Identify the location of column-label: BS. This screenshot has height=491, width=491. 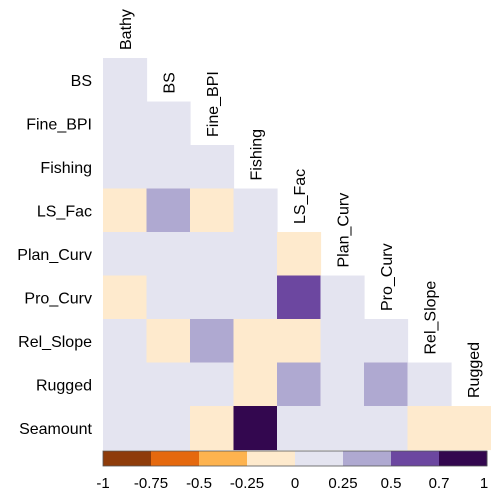
(169, 82).